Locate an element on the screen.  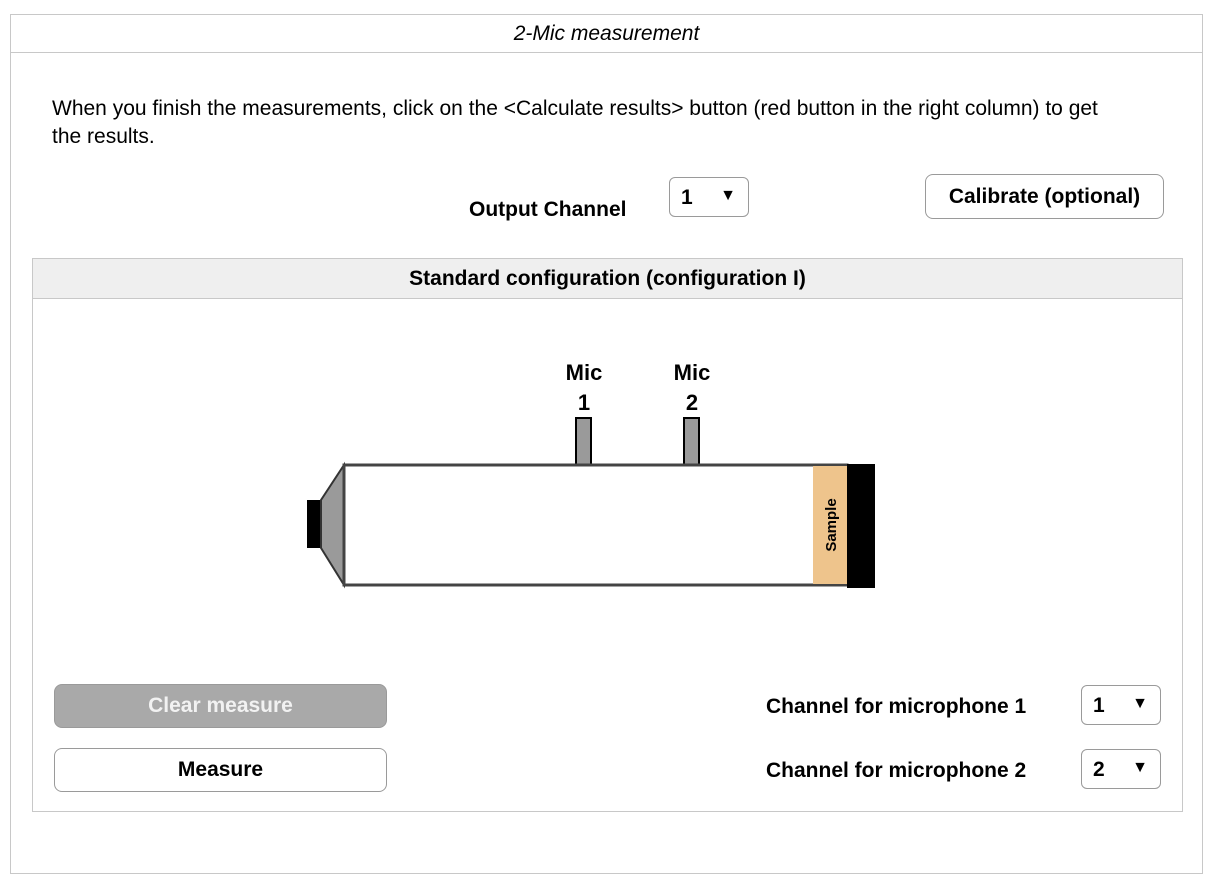
tube-icon is located at coordinates (595, 525).